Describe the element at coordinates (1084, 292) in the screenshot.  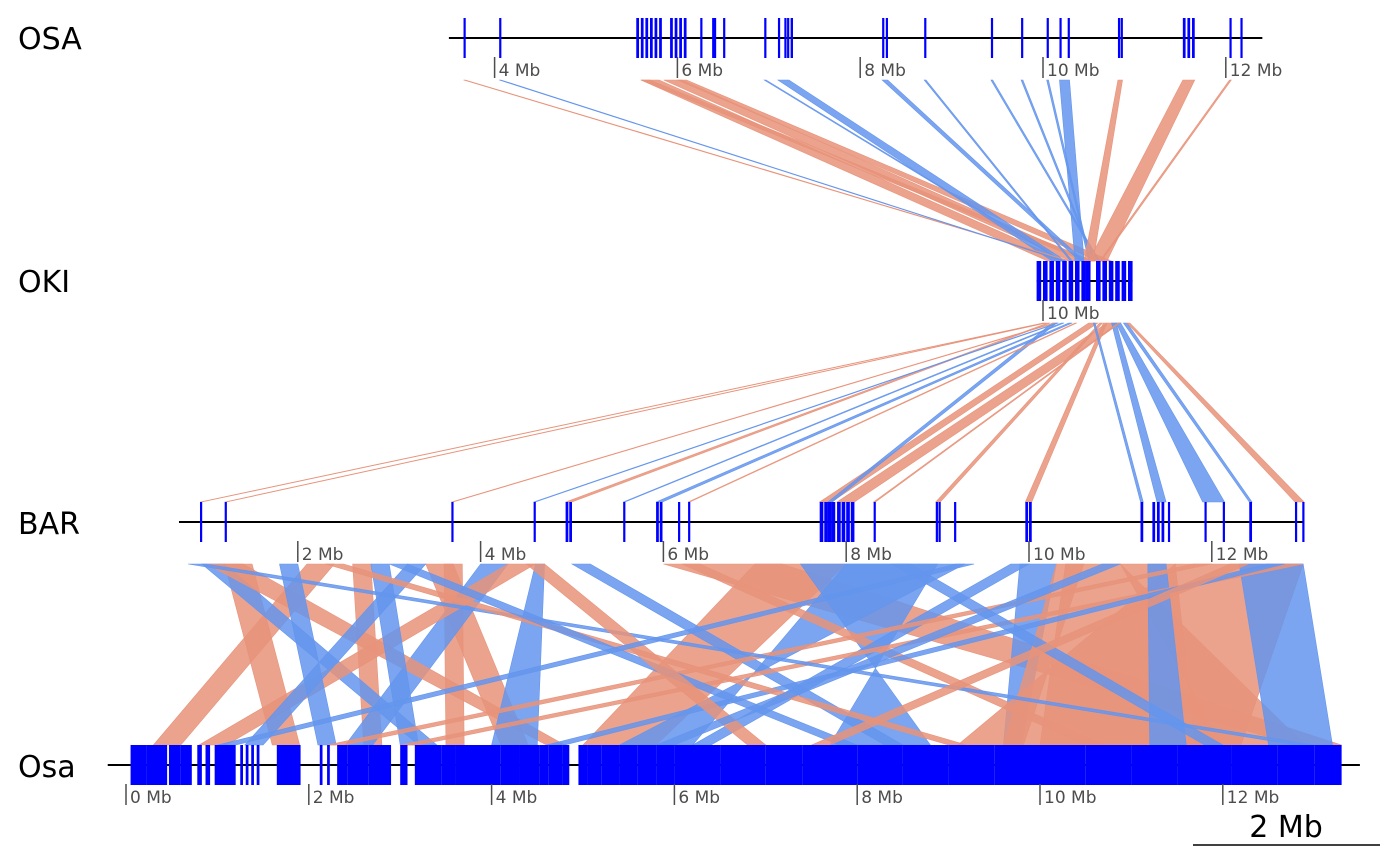
I see `track-oki: 10 Mb` at that location.